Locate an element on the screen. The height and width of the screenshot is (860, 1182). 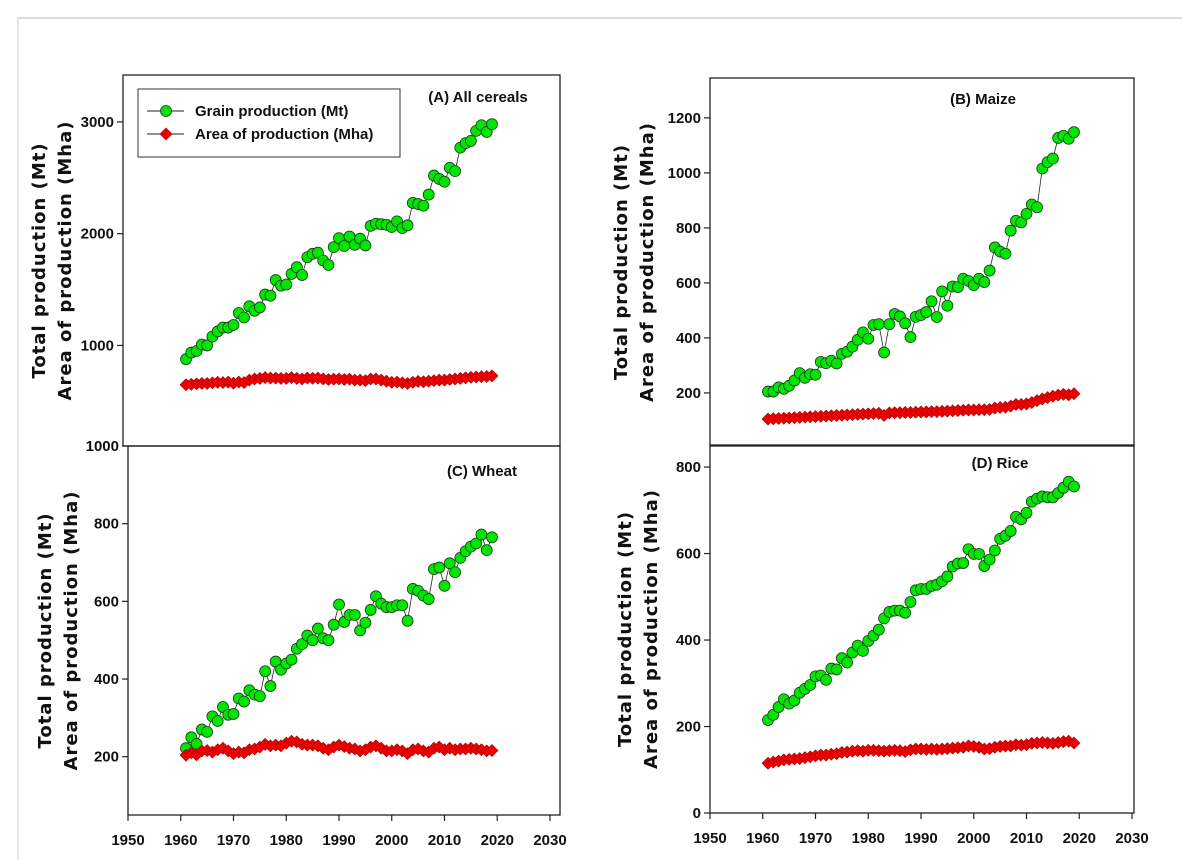
panel-title: (C) Wheat is located at coordinates (482, 471).